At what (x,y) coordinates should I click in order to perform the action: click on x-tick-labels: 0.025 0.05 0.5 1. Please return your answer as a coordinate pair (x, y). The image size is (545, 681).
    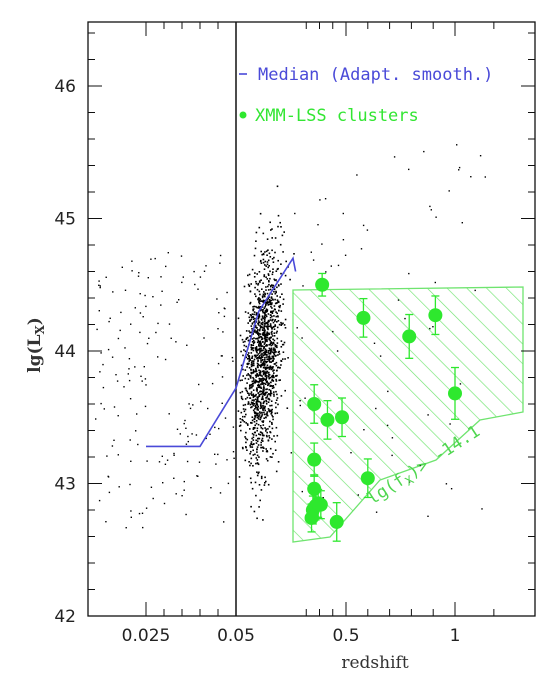
    Looking at the image, I should click on (291, 636).